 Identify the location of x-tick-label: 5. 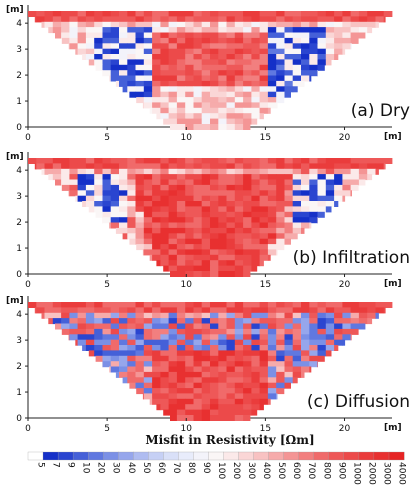
(107, 285).